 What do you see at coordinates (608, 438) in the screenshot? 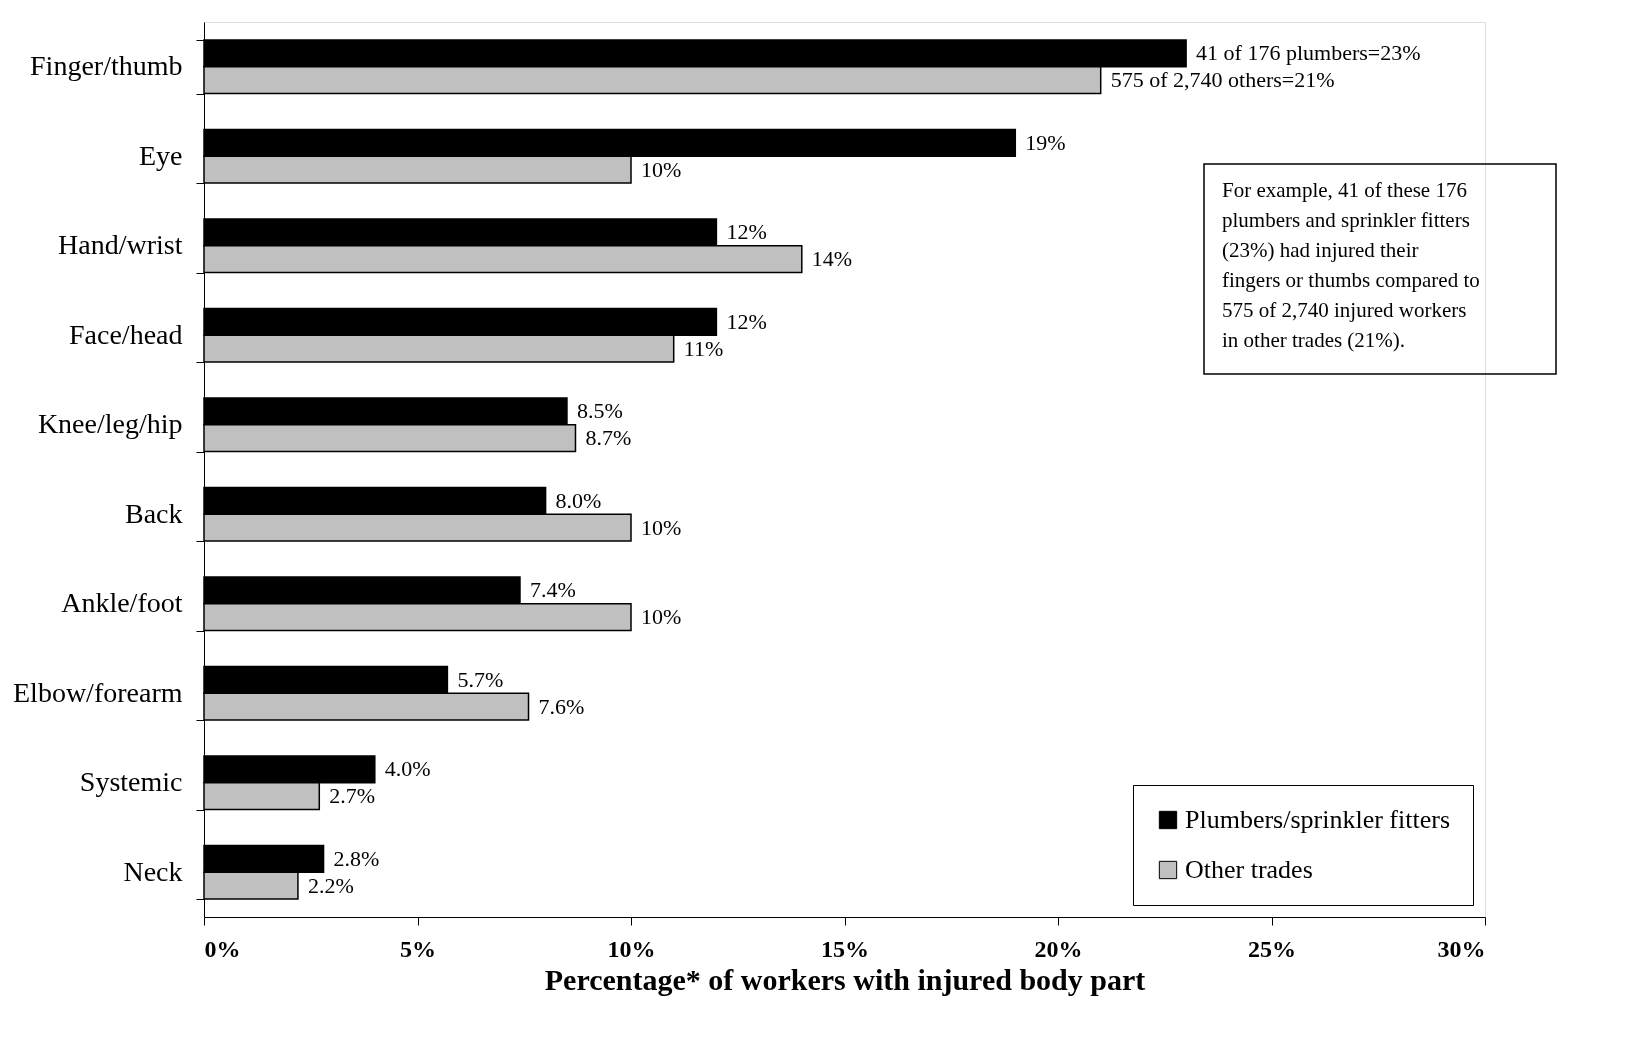
I see `data-label: 8.7%` at bounding box center [608, 438].